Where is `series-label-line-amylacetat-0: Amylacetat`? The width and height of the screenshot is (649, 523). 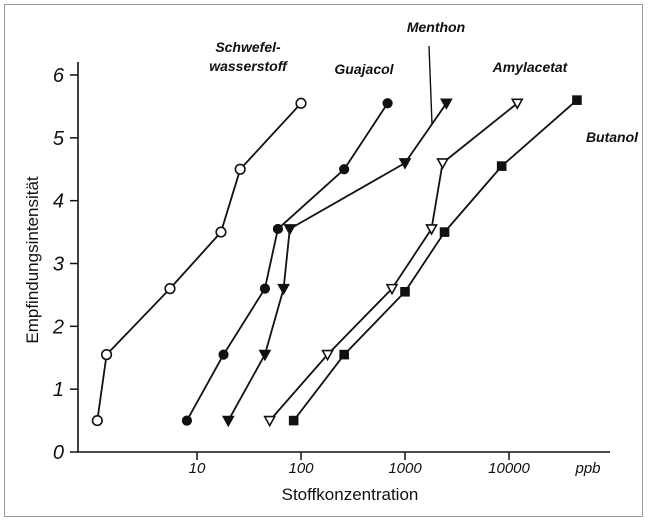
series-label-line-amylacetat-0: Amylacetat is located at coordinates (530, 67).